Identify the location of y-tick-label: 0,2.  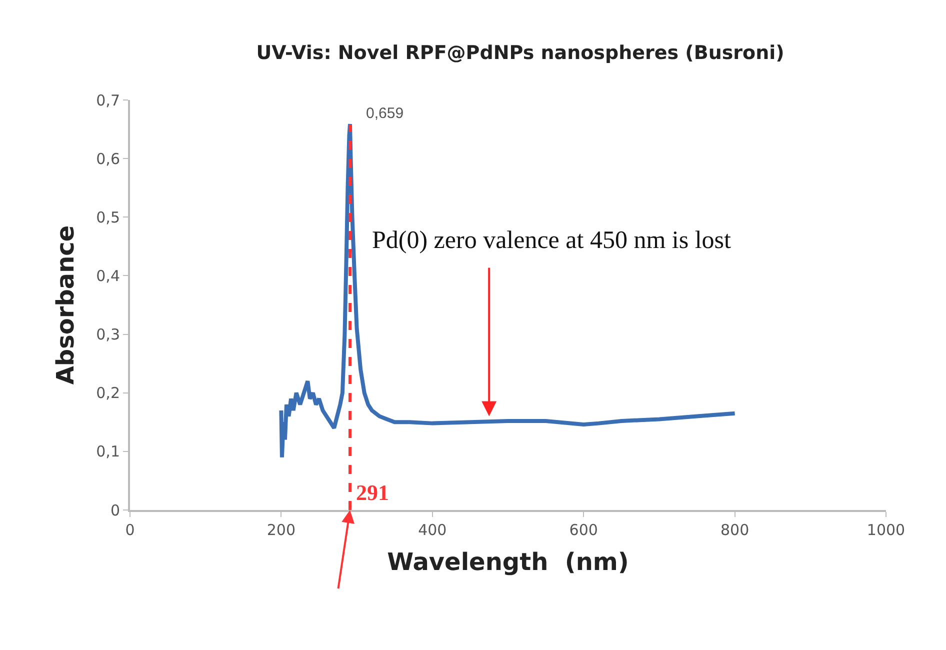
(108, 393).